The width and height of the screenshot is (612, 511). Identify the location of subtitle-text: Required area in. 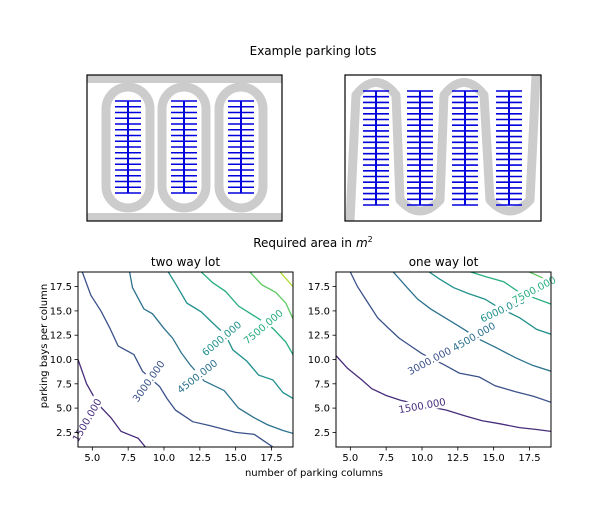
(302, 243).